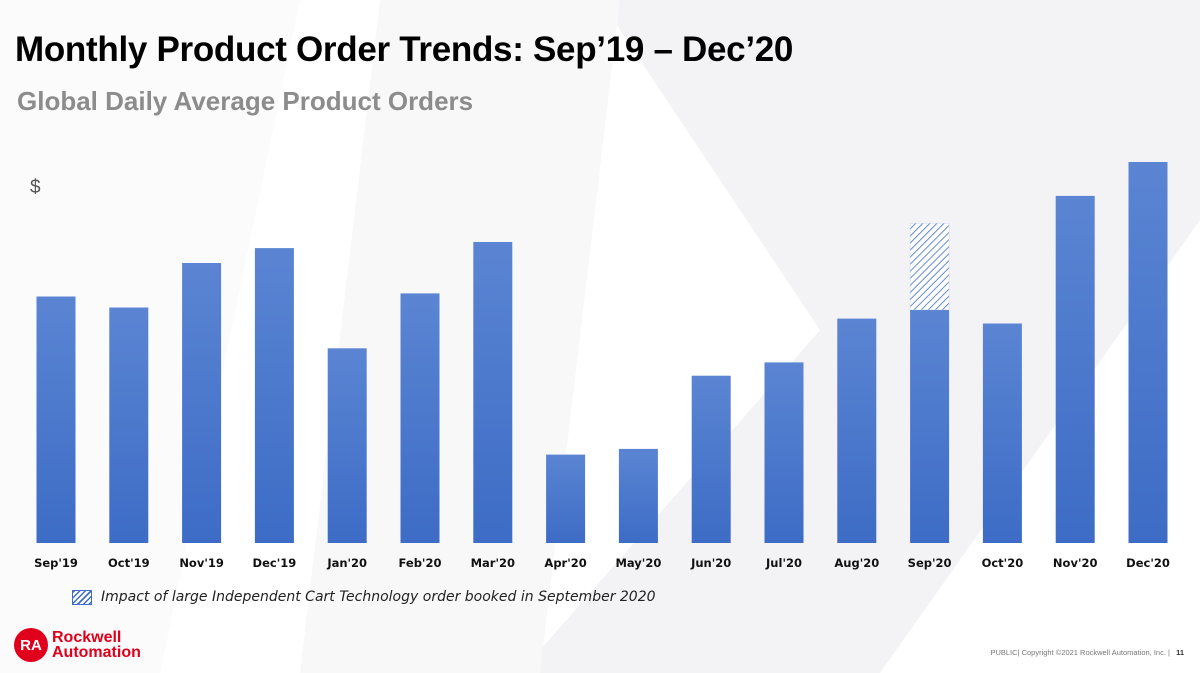 The image size is (1200, 673). Describe the element at coordinates (96, 652) in the screenshot. I see `logo-line-2: Automation` at that location.